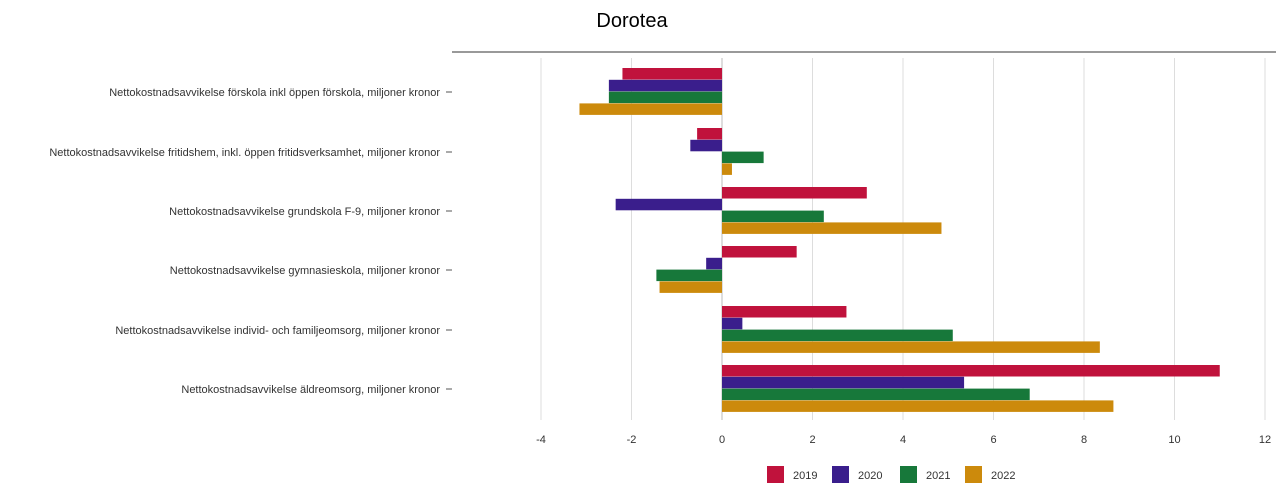  What do you see at coordinates (812, 440) in the screenshot?
I see `x-tick-label: 2` at bounding box center [812, 440].